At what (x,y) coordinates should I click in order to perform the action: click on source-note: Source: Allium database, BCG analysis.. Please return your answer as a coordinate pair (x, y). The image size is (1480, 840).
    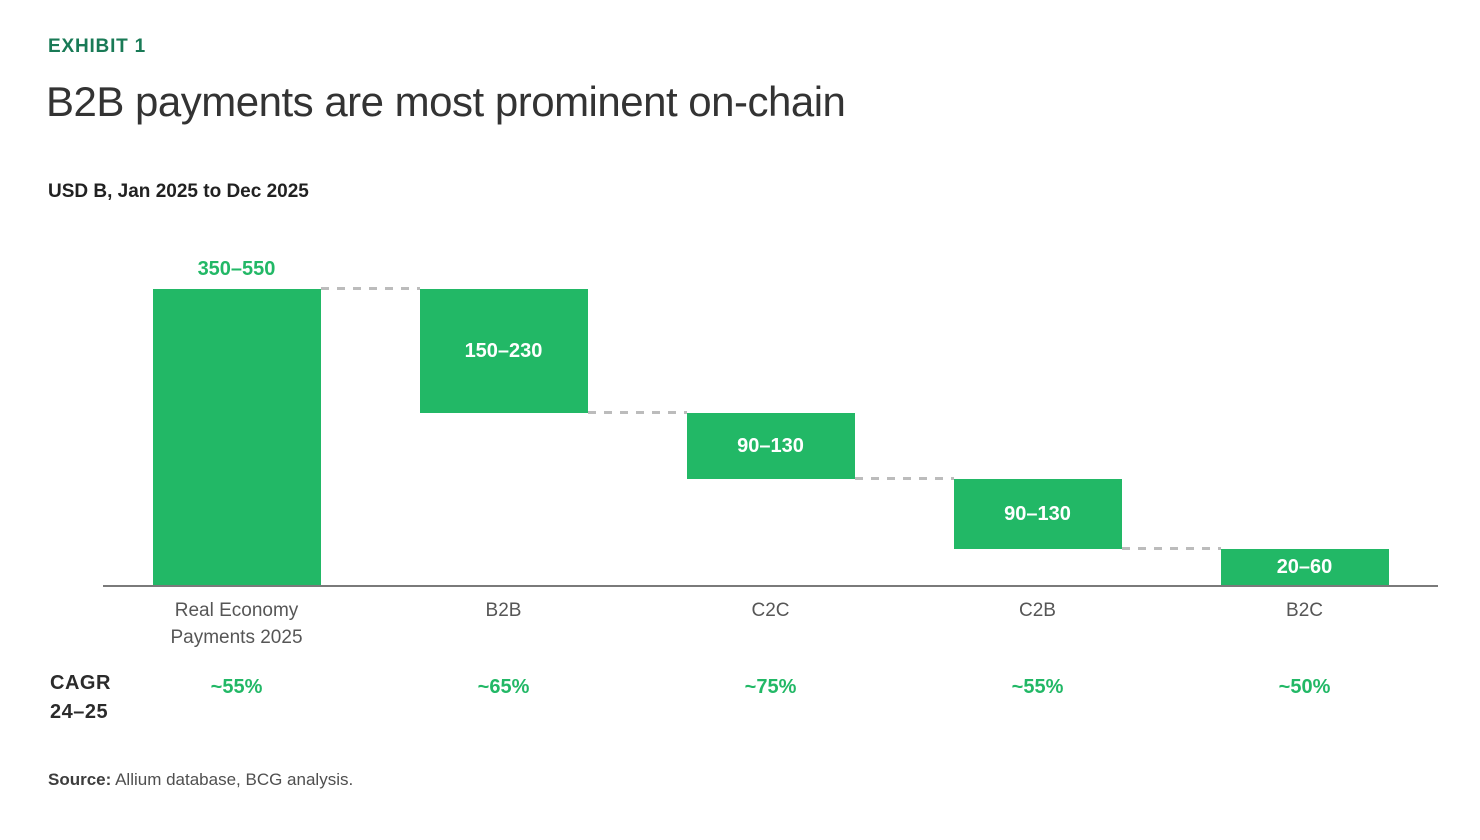
    Looking at the image, I should click on (200, 780).